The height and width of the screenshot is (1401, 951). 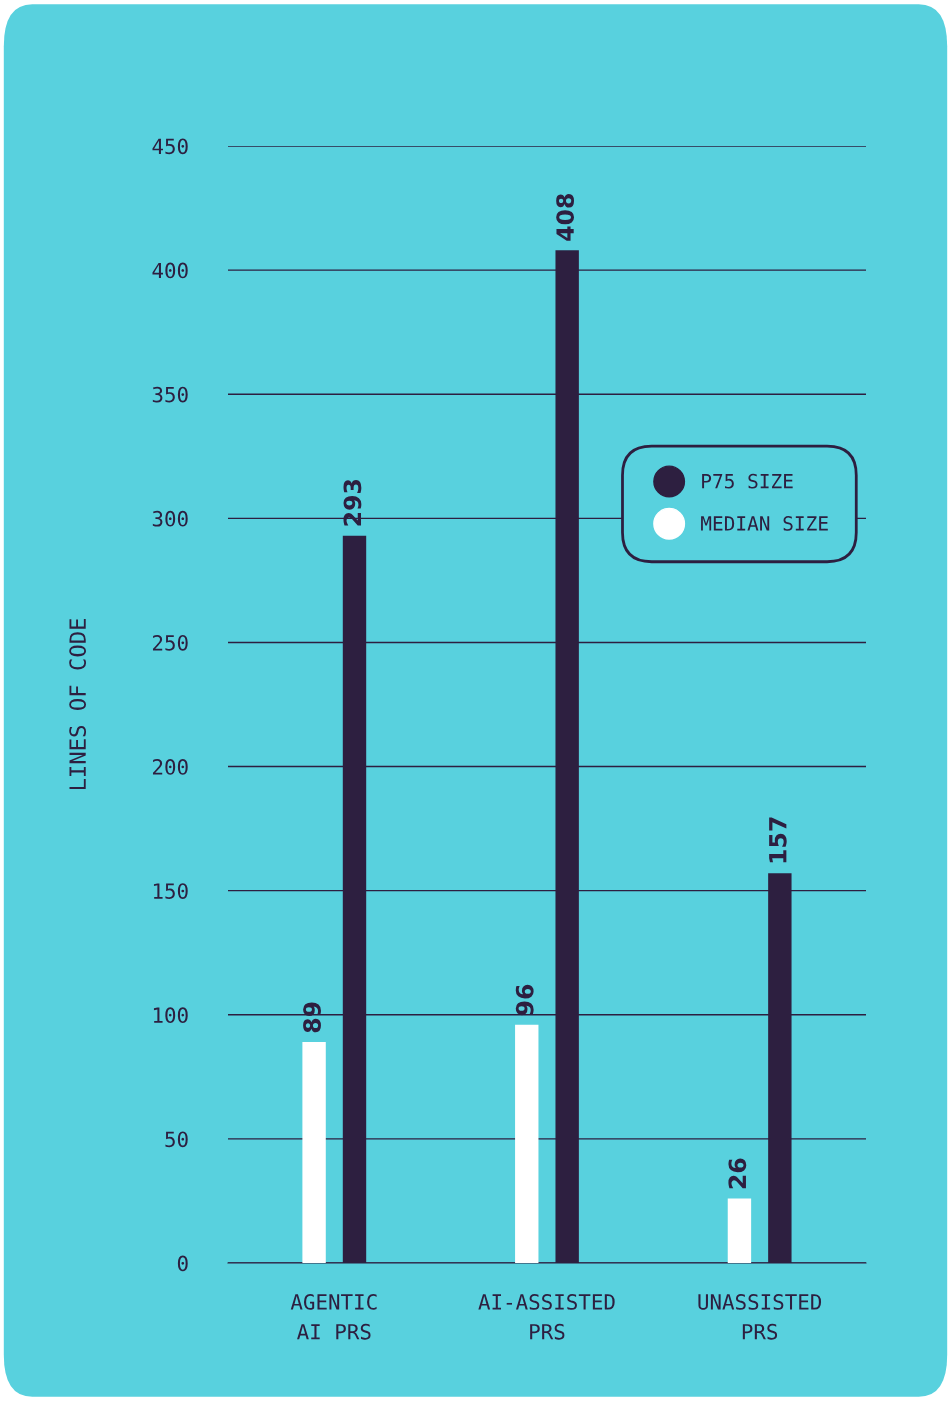 I want to click on y-tick-label: 200, so click(x=170, y=767).